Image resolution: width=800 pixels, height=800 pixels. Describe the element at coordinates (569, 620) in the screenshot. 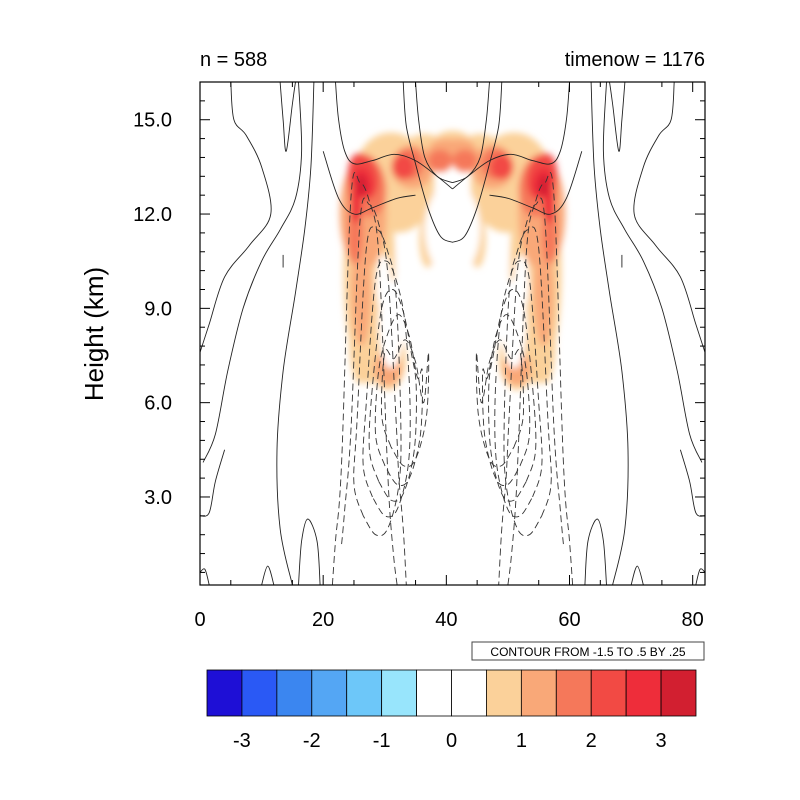

I see `x-tick-label: 60` at that location.